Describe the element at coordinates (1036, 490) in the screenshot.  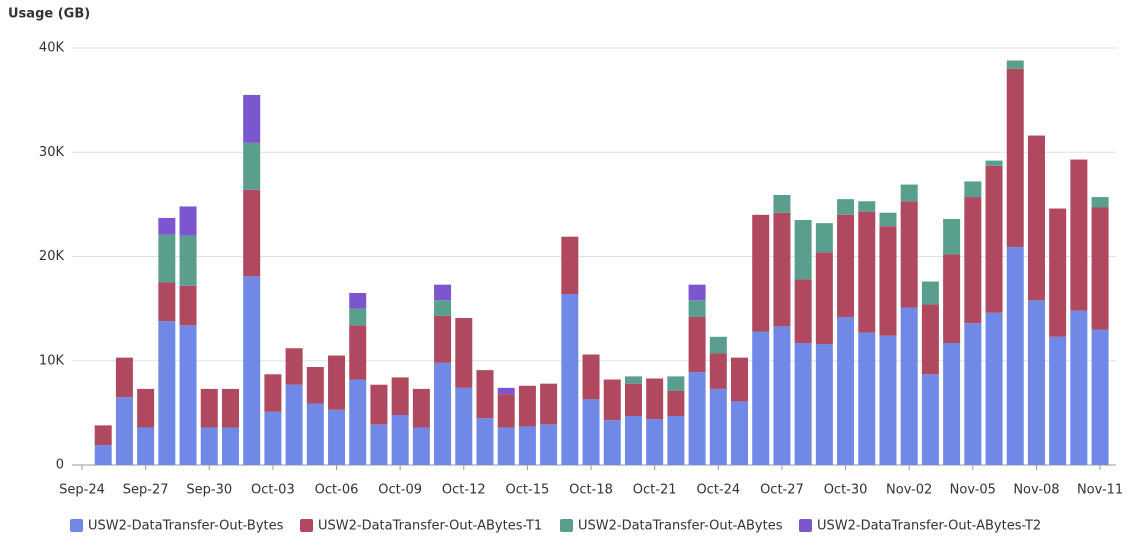
I see `x-tick-label: Nov-08` at that location.